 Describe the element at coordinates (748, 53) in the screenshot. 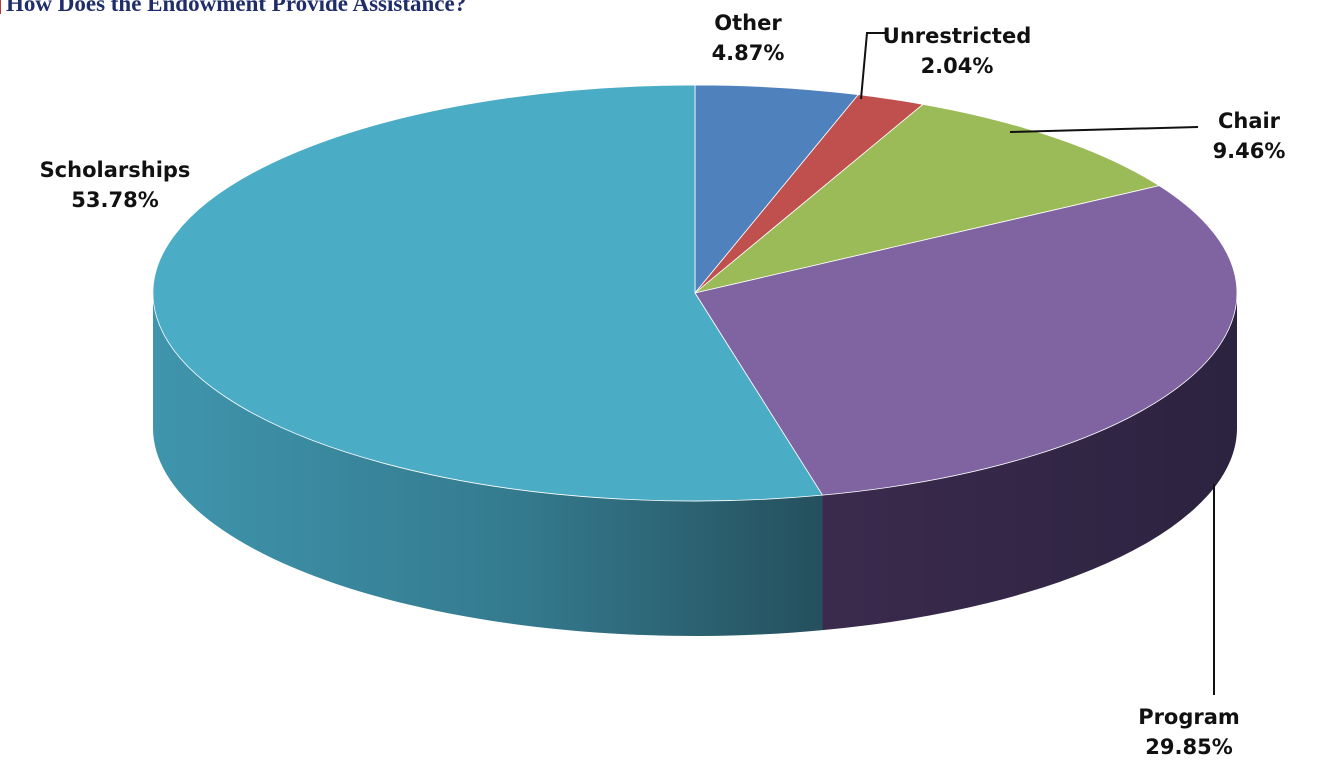

I see `slice-value-other: 4.87%` at that location.